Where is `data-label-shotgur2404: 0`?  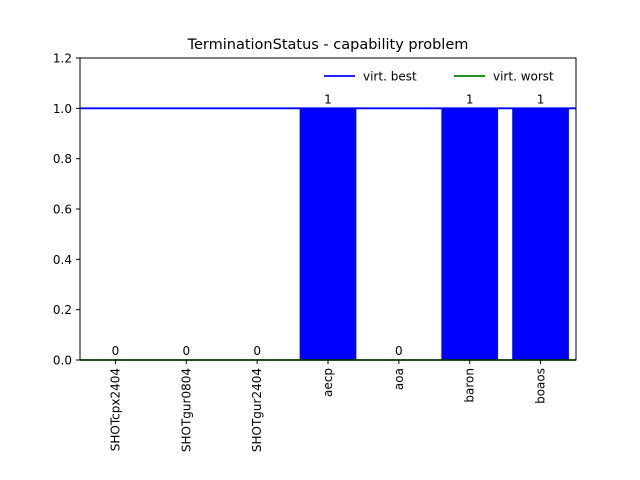 data-label-shotgur2404: 0 is located at coordinates (257, 351).